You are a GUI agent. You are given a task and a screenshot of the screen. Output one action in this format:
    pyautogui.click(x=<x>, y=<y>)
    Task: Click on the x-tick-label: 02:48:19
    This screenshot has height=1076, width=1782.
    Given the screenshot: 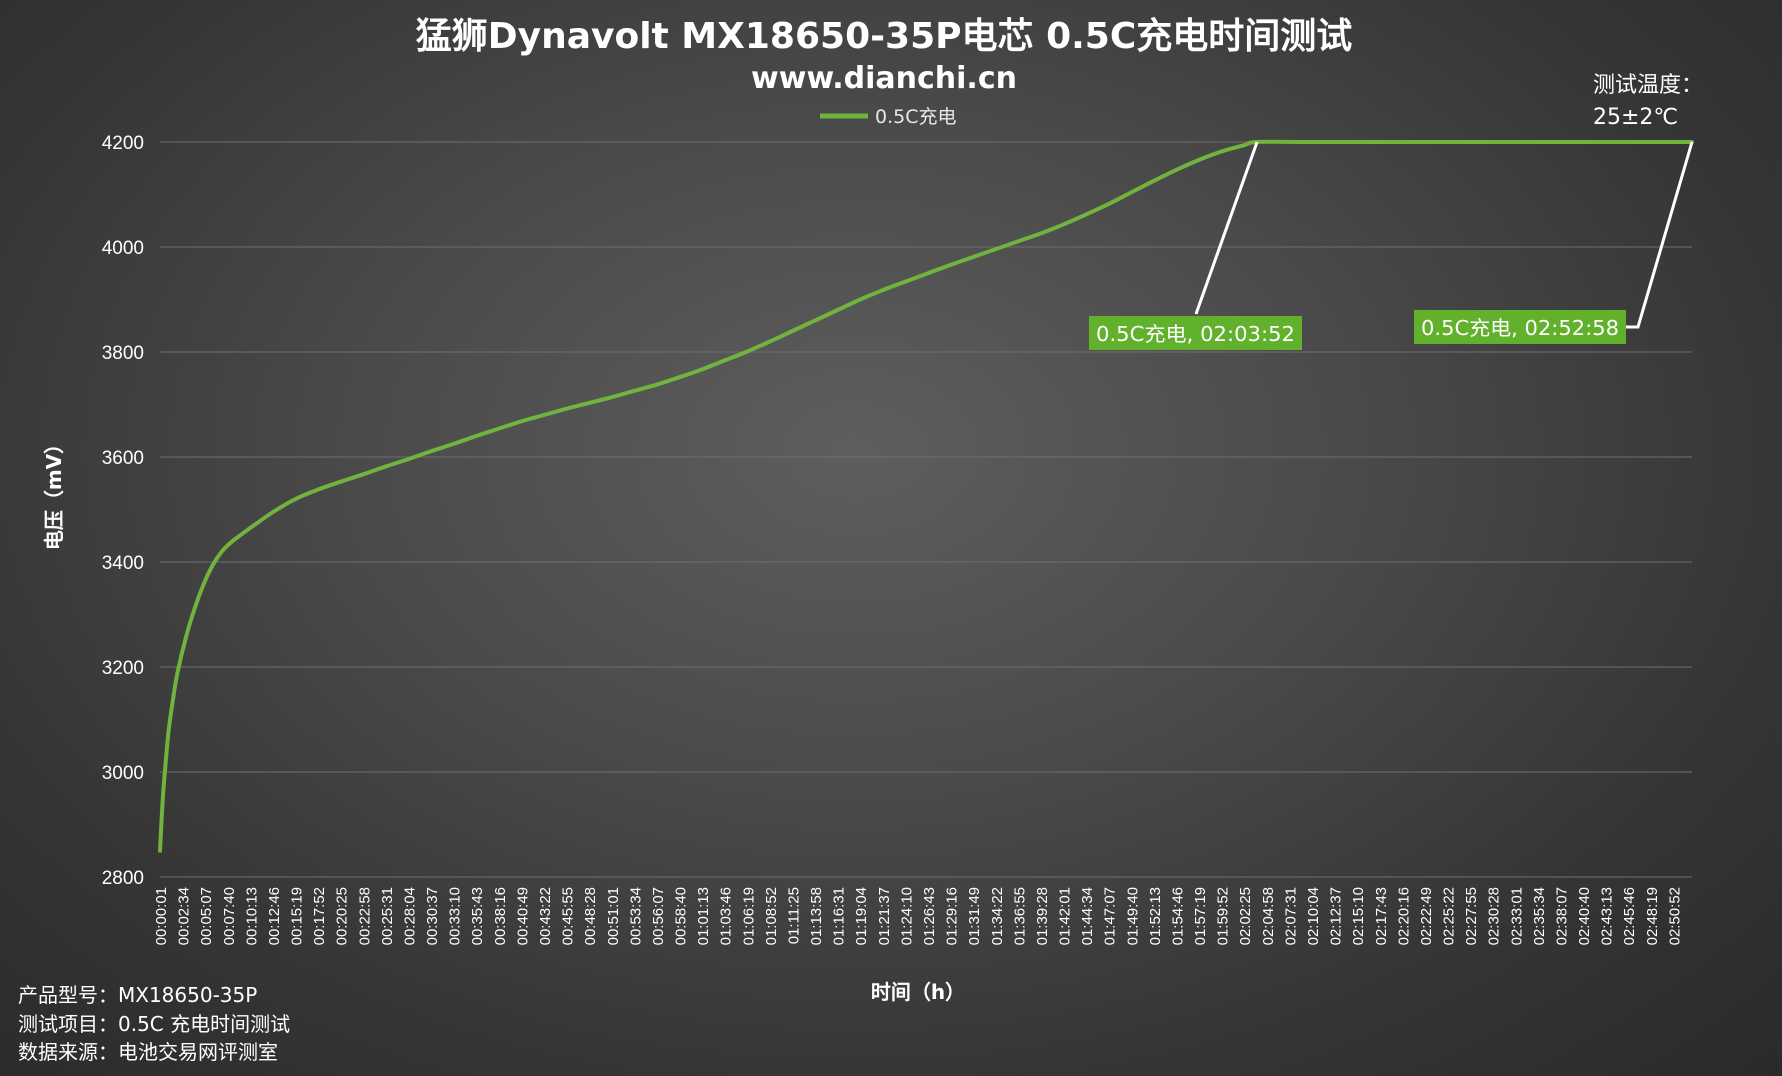 What is the action you would take?
    pyautogui.click(x=1652, y=916)
    